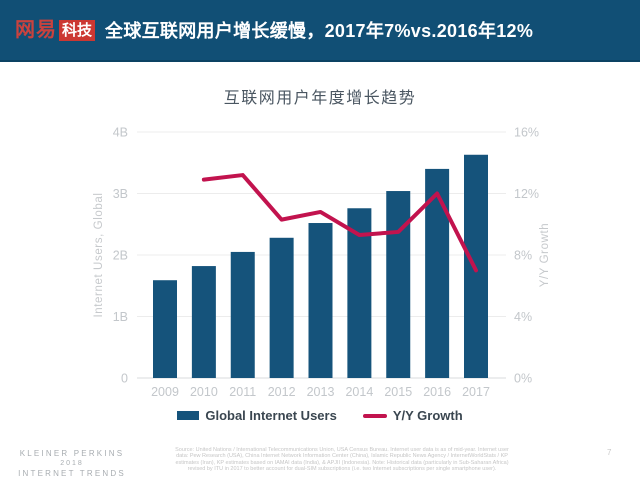  Describe the element at coordinates (203, 322) in the screenshot. I see `bar-2010` at that location.